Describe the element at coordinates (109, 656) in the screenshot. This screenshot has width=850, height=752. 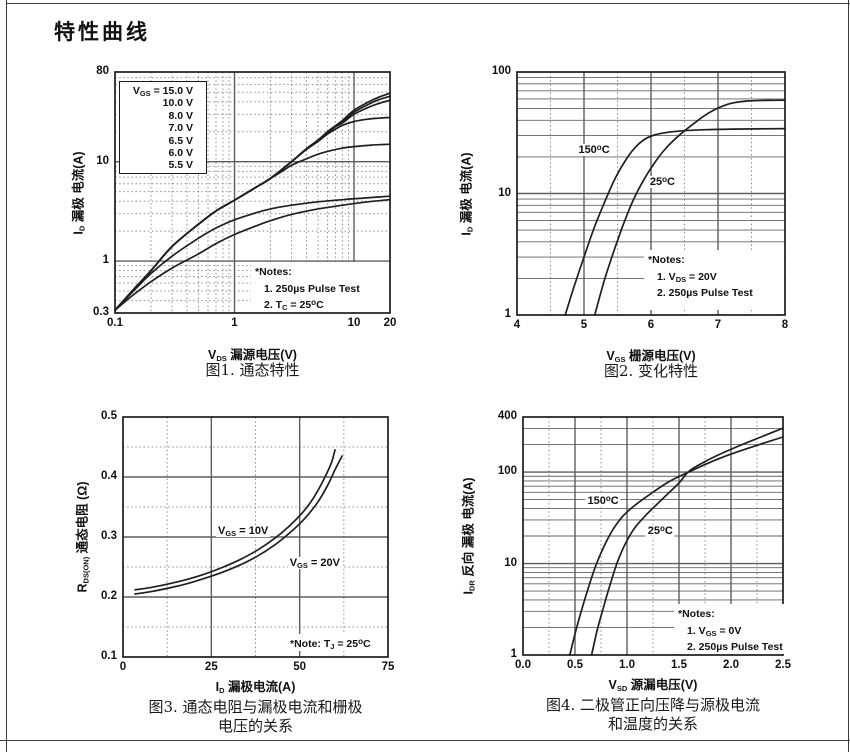
I see `y-tick-label: 0.1` at that location.